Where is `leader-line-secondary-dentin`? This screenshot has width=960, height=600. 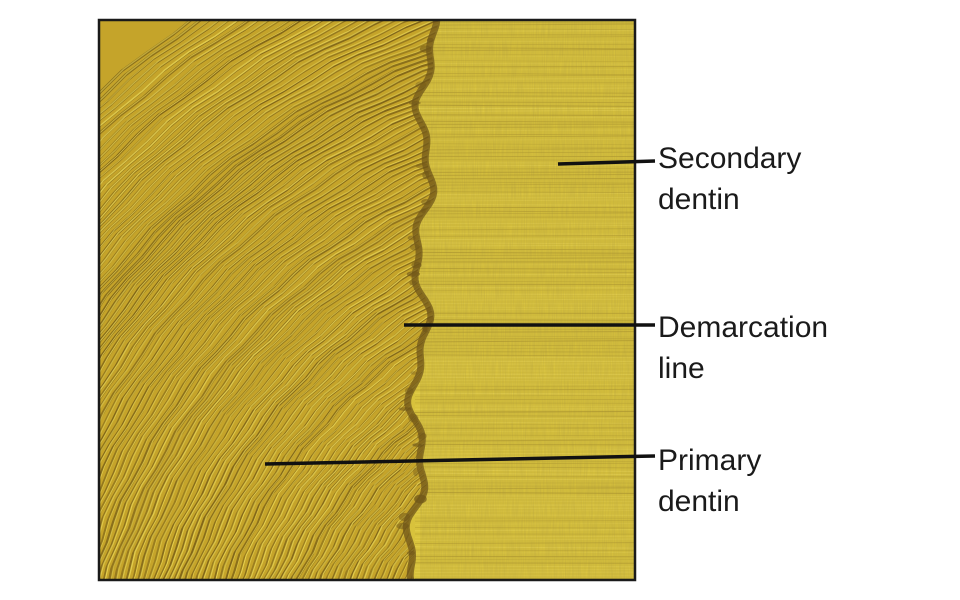 leader-line-secondary-dentin is located at coordinates (606, 162).